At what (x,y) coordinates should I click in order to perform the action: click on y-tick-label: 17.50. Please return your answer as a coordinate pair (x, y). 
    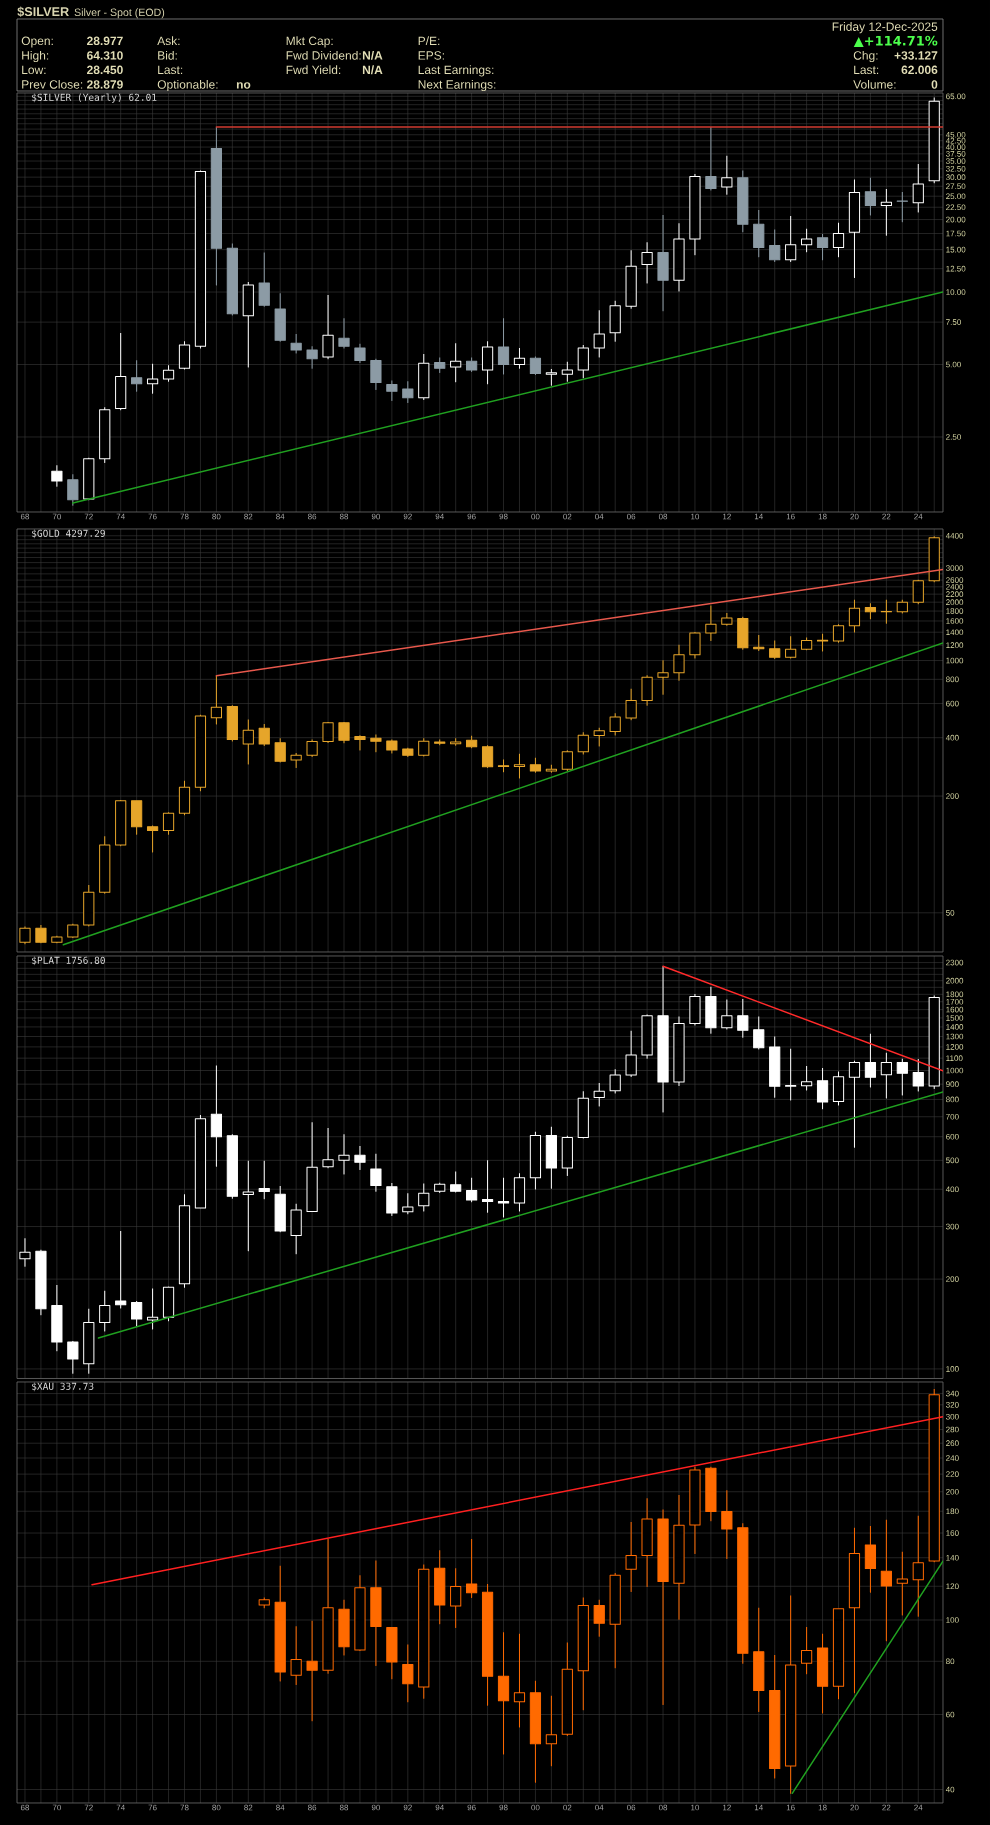
    Looking at the image, I should click on (956, 233).